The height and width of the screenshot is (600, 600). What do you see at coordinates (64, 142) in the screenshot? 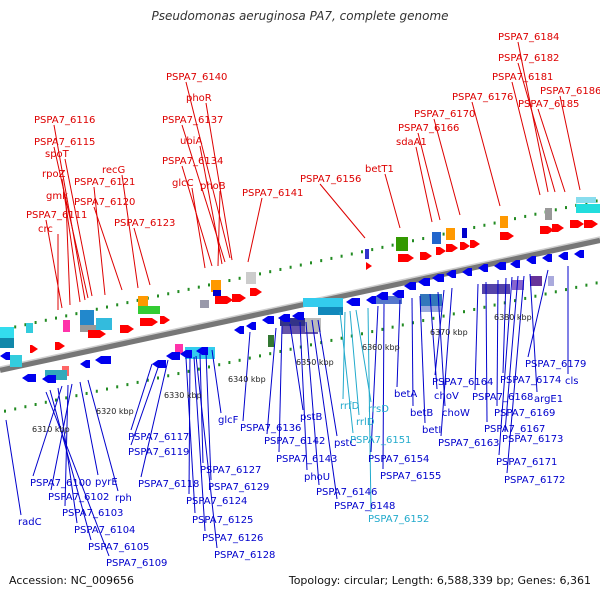
I see `gene-label-pspa7-6115: PSPA7_6115` at bounding box center [64, 142].